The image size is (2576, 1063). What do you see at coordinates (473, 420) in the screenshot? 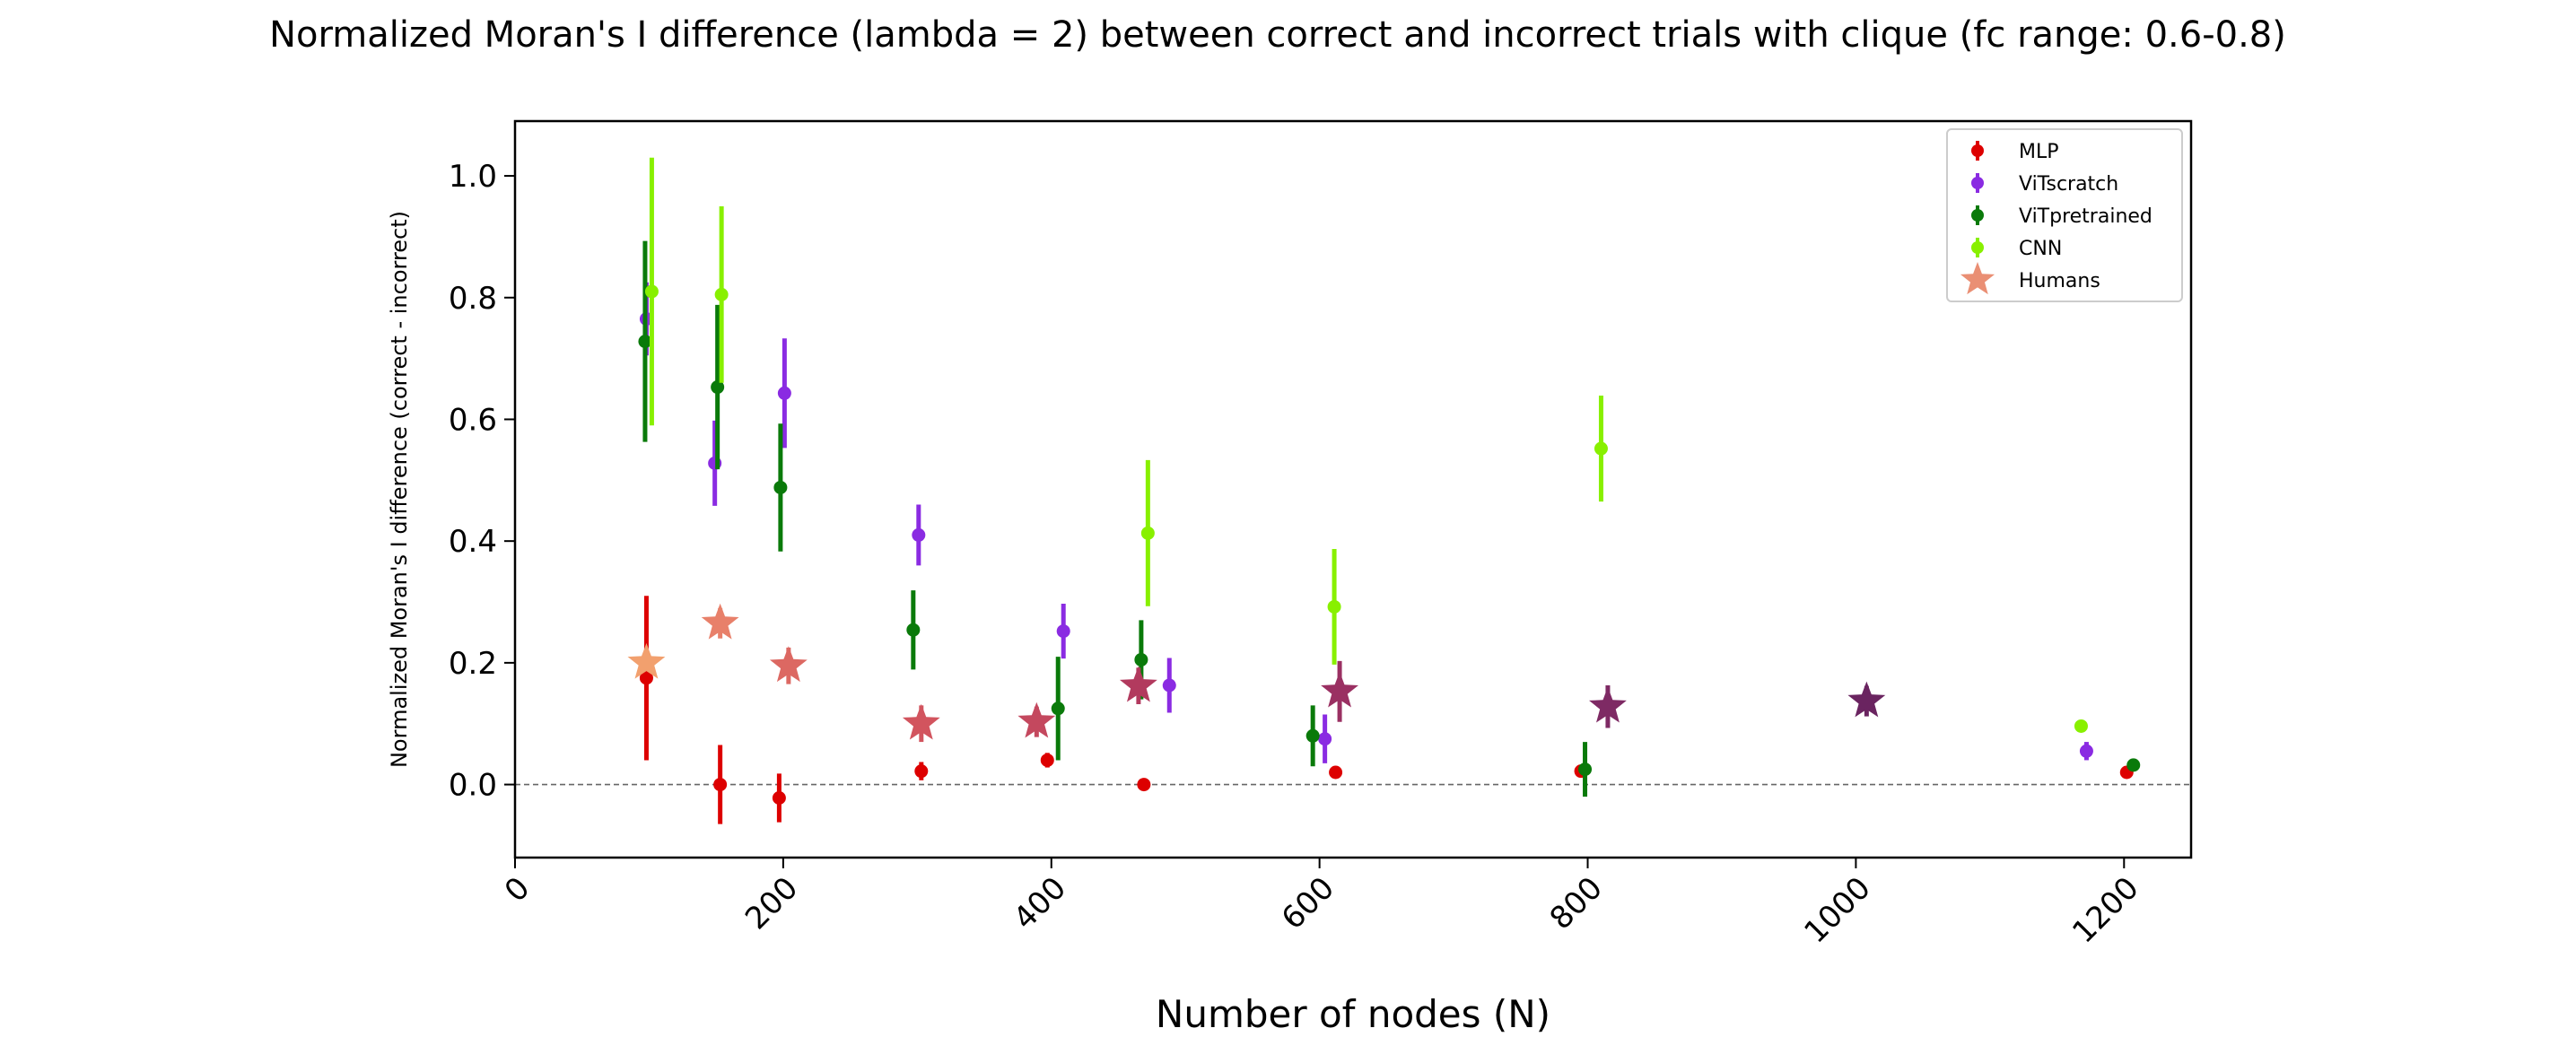
I see `y-tick-label-3: 0.6` at bounding box center [473, 420].